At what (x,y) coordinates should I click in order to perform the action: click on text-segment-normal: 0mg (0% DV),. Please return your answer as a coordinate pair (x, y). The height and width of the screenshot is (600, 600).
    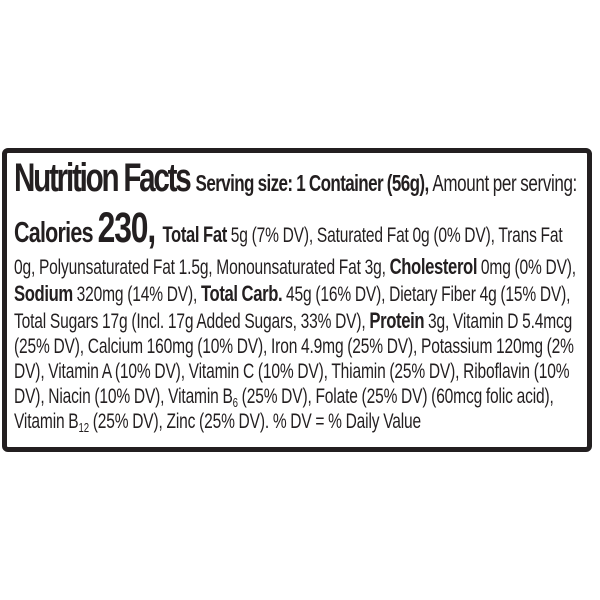
    Looking at the image, I should click on (526, 267).